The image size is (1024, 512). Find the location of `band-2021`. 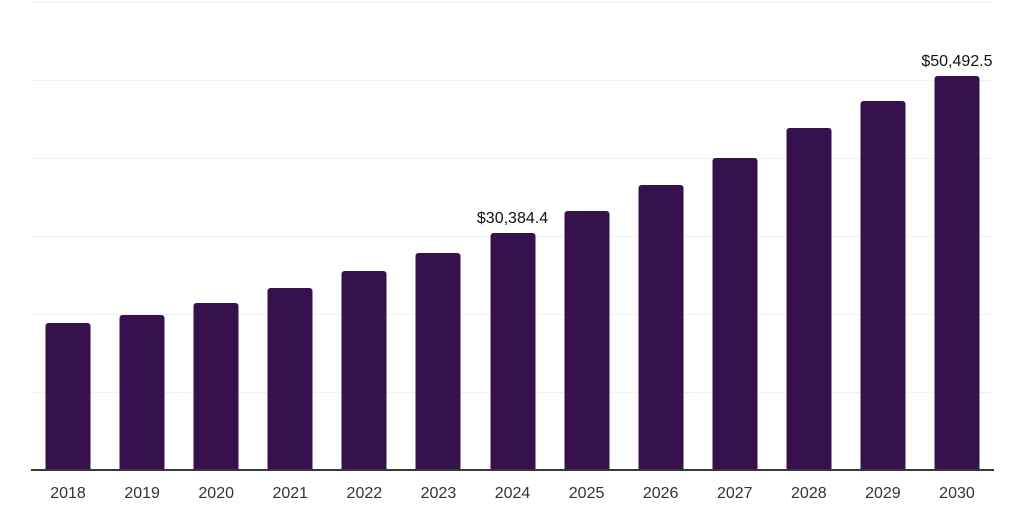

band-2021 is located at coordinates (290, 236).